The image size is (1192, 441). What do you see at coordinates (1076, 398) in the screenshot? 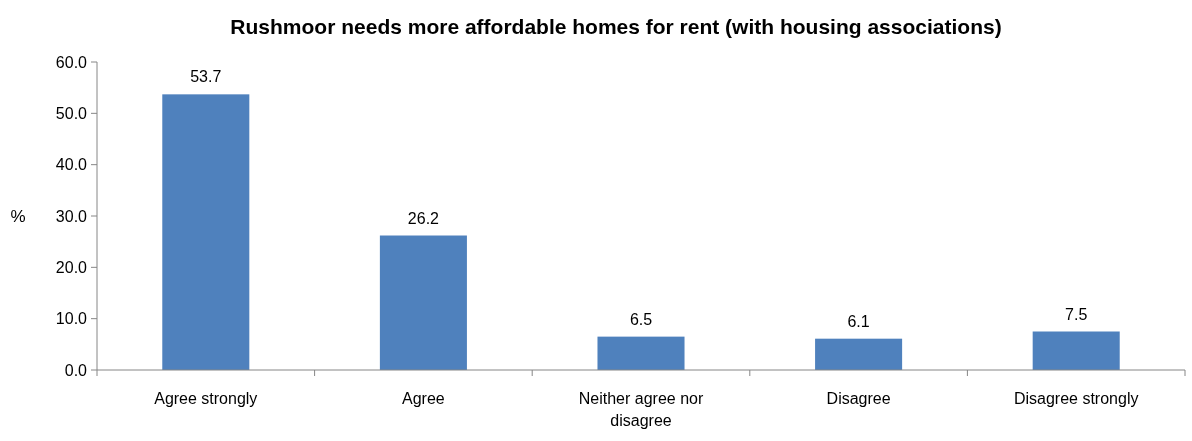
I see `x-tick-label: Disagree strongly` at bounding box center [1076, 398].